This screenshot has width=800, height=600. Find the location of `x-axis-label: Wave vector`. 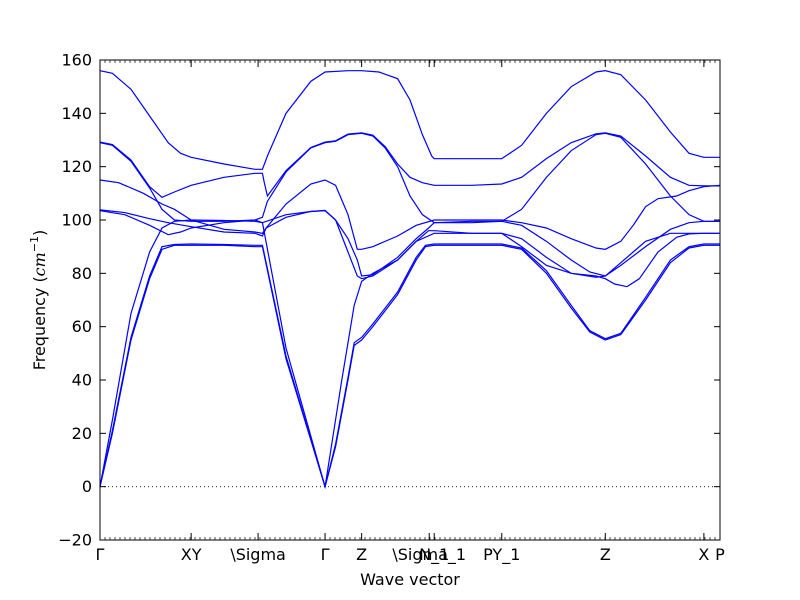

x-axis-label: Wave vector is located at coordinates (410, 579).